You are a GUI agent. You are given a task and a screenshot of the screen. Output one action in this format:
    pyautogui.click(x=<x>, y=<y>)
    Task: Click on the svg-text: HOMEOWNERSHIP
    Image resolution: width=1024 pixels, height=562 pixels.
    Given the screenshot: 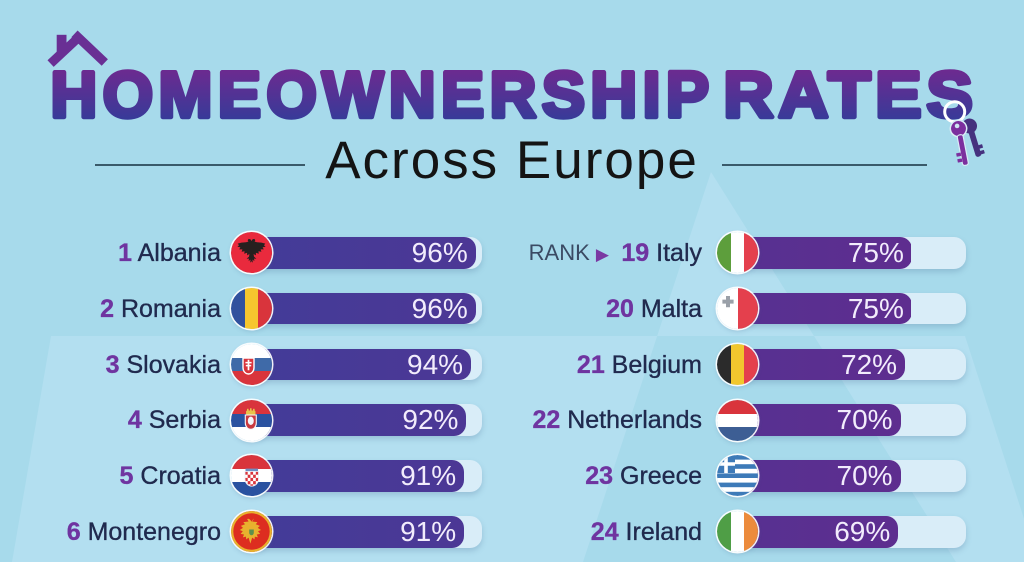 What is the action you would take?
    pyautogui.click(x=382, y=94)
    